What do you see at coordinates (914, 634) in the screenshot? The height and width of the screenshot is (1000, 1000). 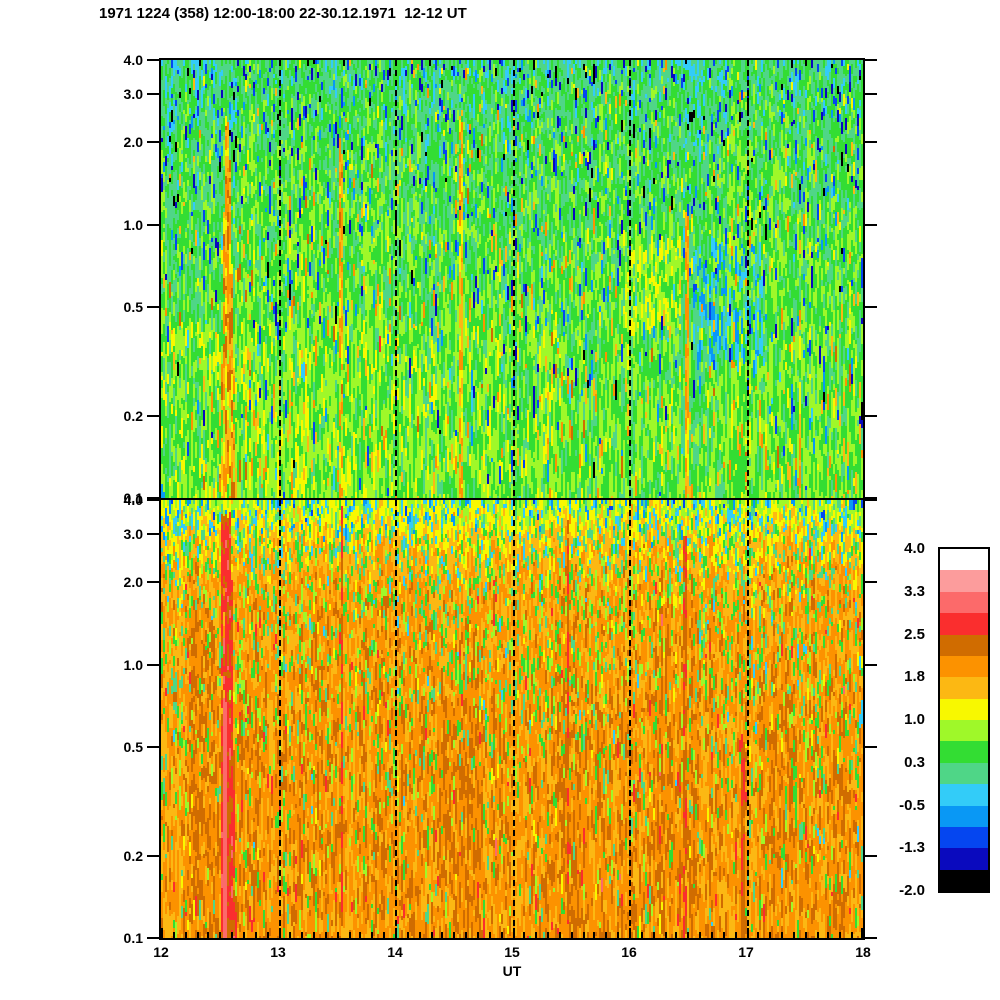 I see `colorbar-label: 2.5` at bounding box center [914, 634].